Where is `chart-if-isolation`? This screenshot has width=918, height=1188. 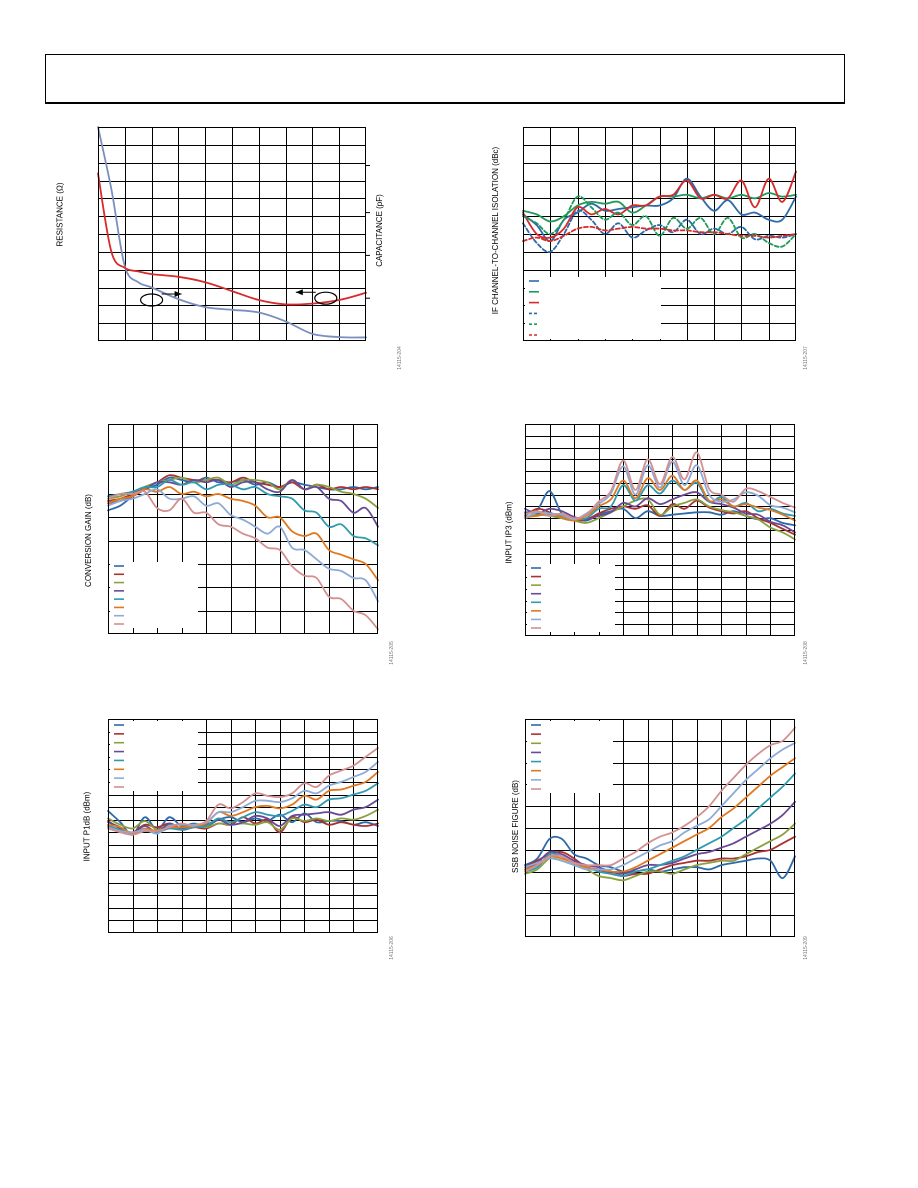 chart-if-isolation is located at coordinates (659, 234).